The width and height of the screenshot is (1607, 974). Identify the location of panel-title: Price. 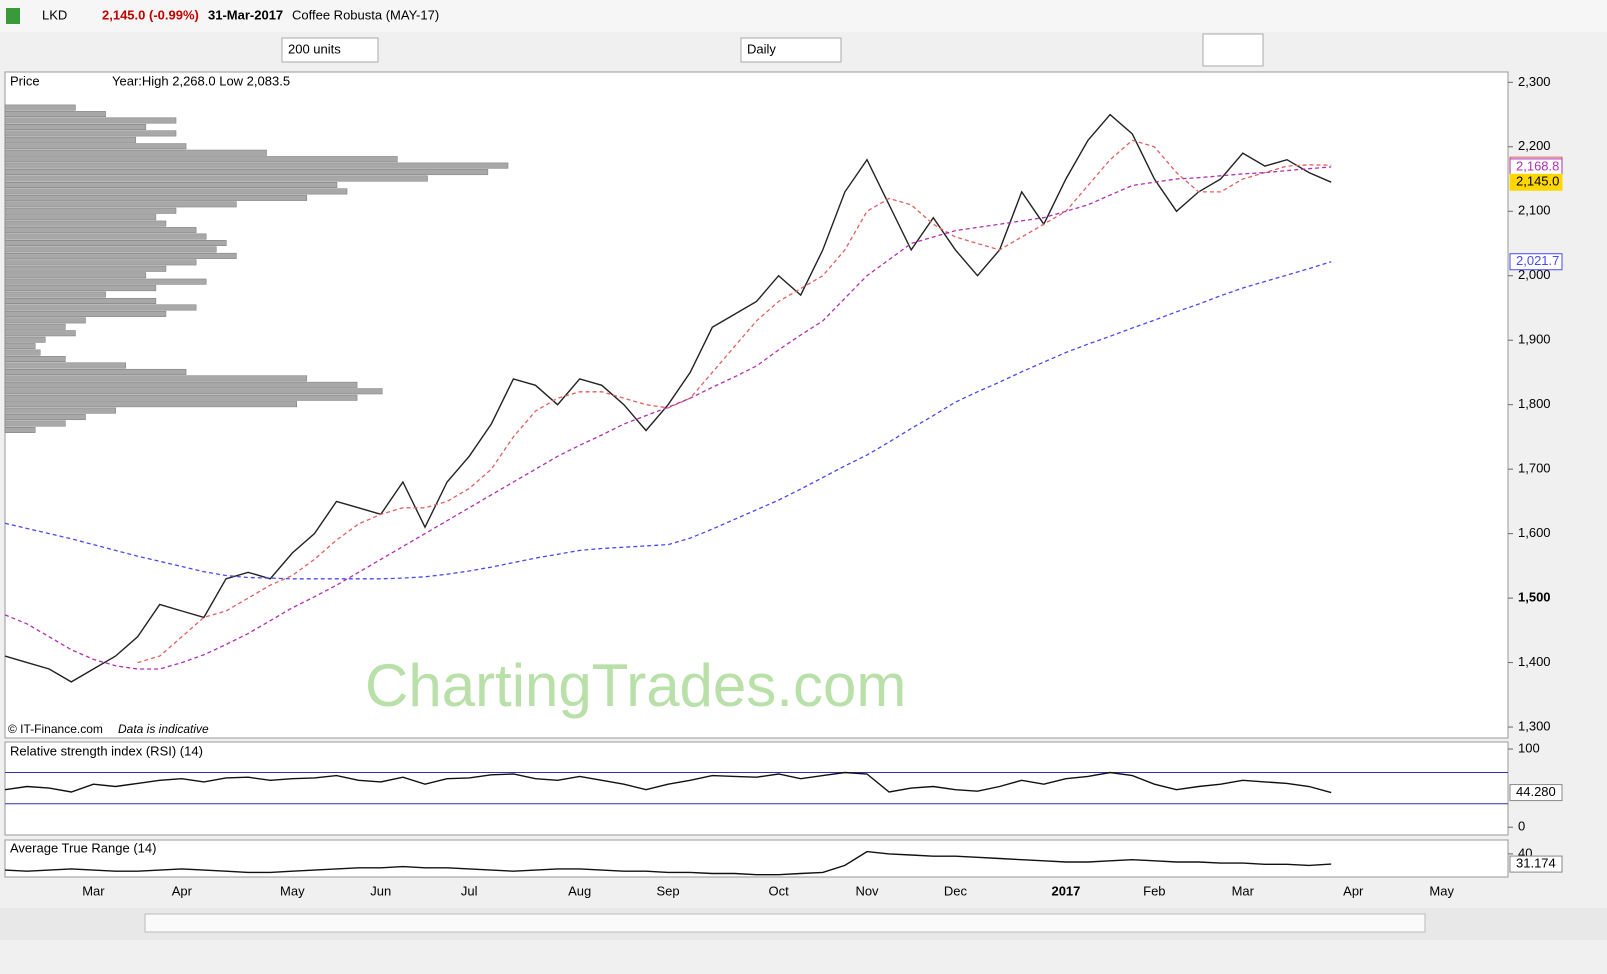
(25, 80).